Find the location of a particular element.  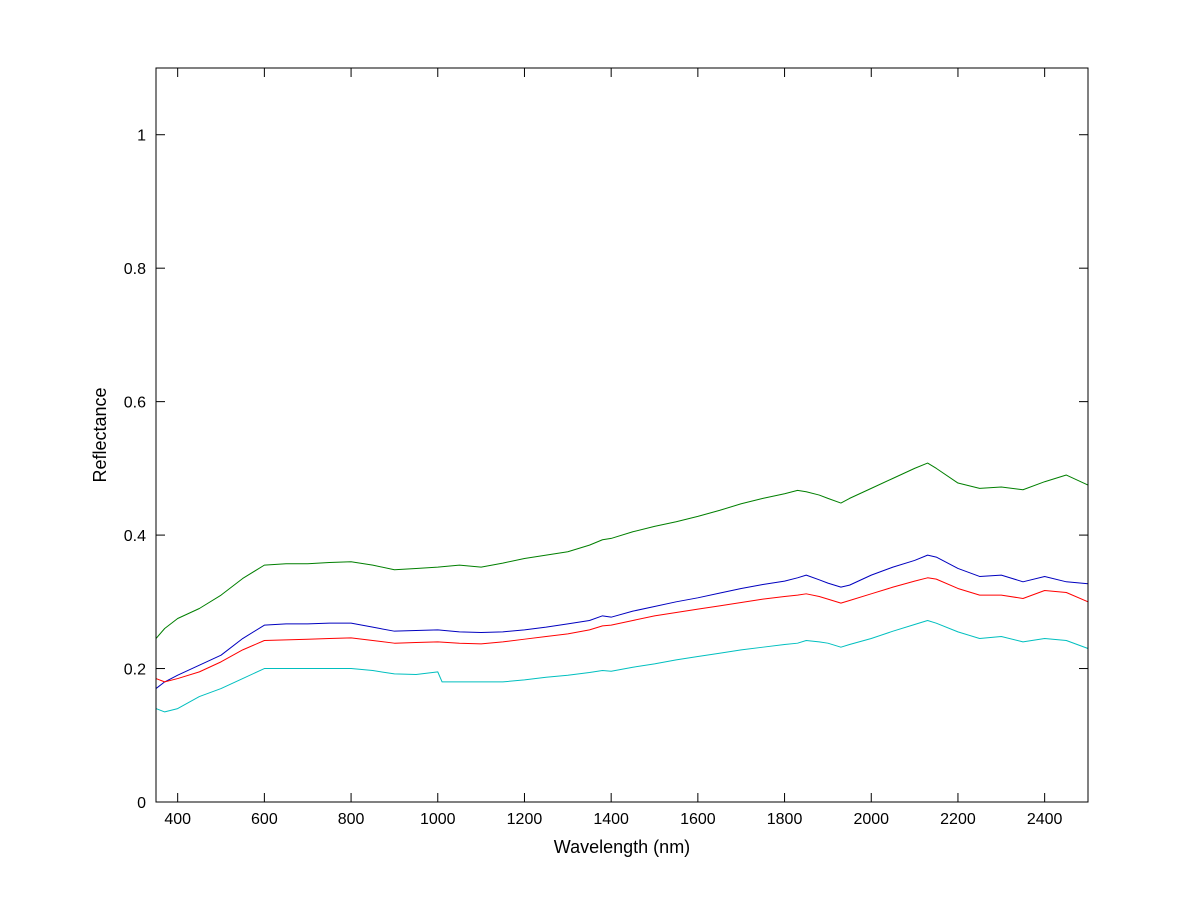

x-axis-label: Wavelength (nm) is located at coordinates (622, 847).